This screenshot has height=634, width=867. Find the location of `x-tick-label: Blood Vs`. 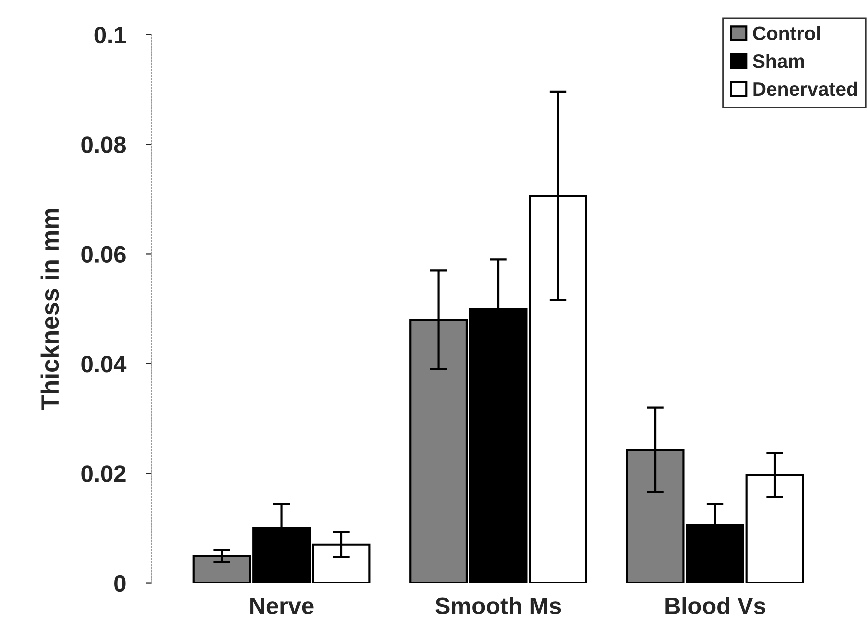

x-tick-label: Blood Vs is located at coordinates (716, 606).